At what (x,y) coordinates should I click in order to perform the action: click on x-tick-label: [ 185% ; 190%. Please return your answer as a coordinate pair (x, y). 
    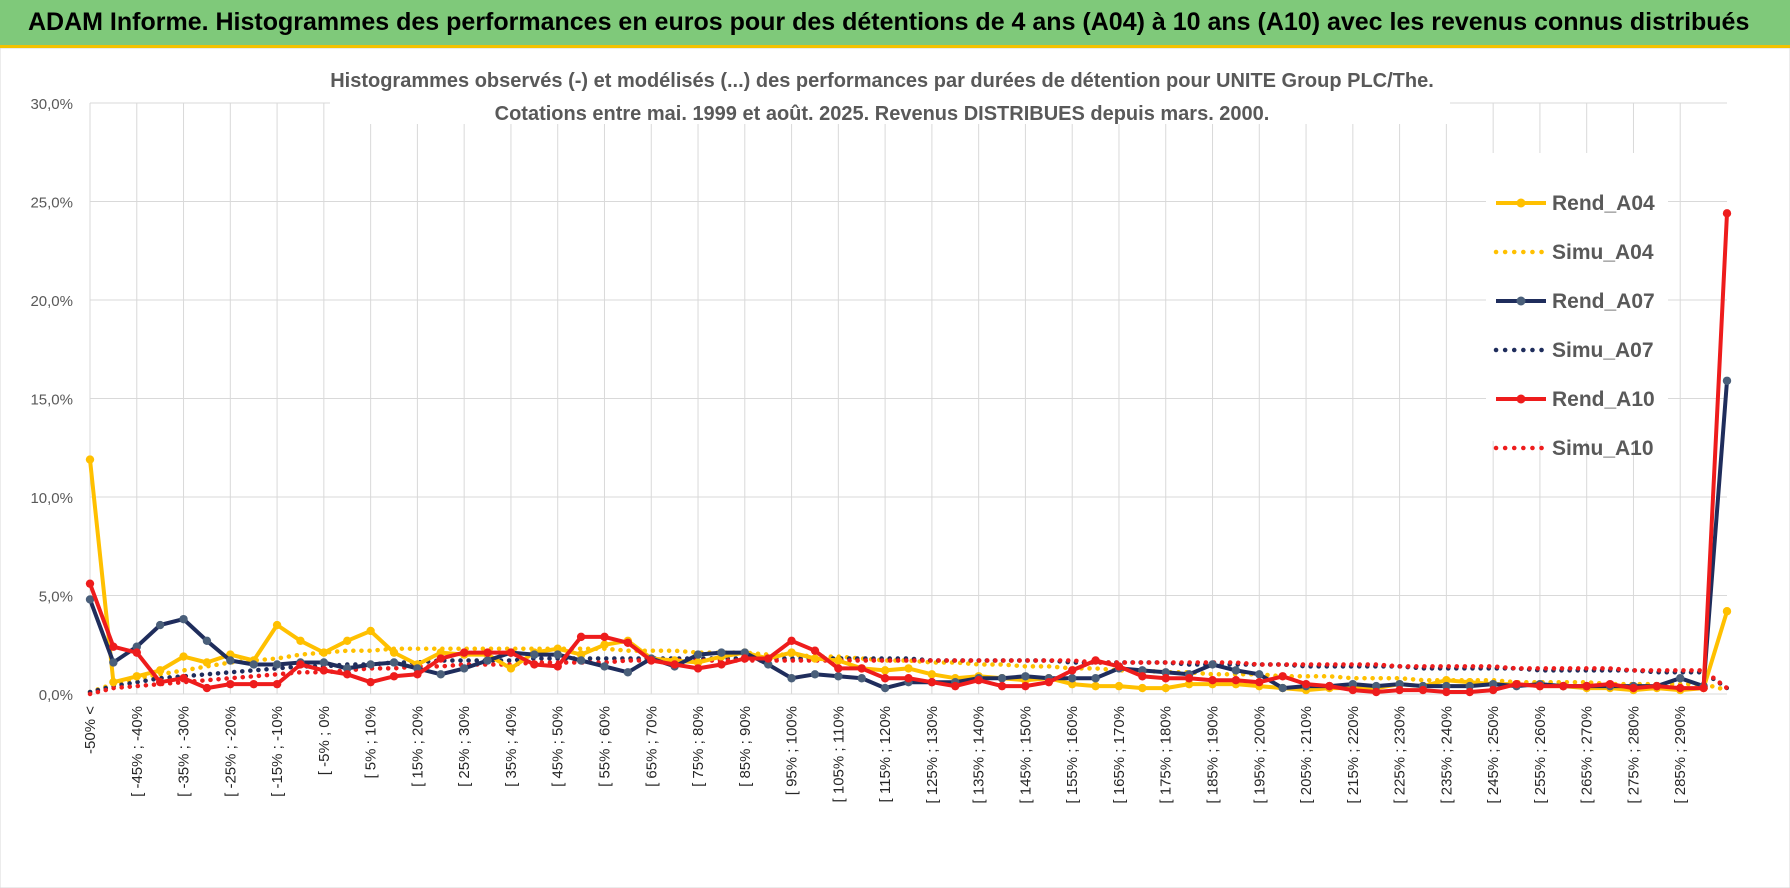
    Looking at the image, I should click on (1213, 755).